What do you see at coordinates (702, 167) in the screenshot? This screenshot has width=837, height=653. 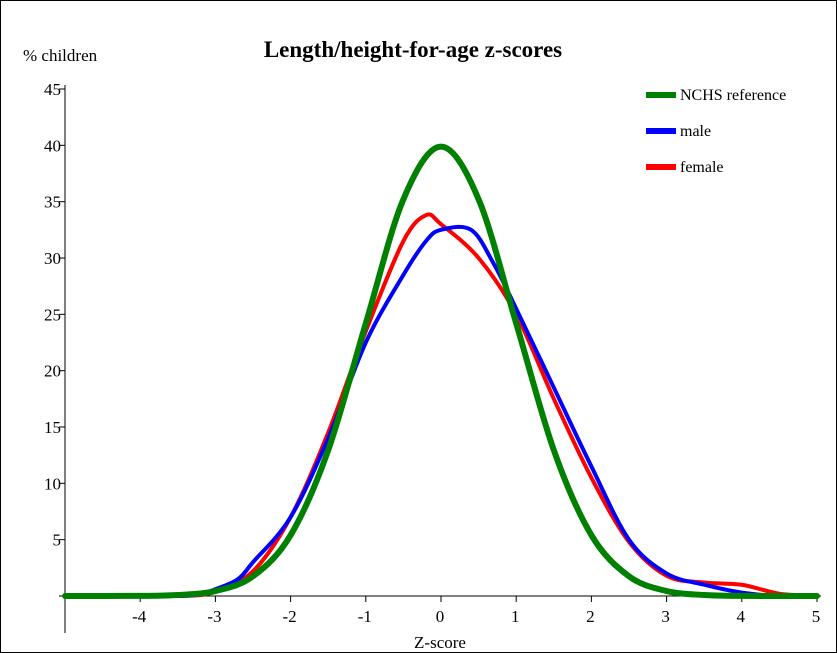 I see `legend-label-female: female` at bounding box center [702, 167].